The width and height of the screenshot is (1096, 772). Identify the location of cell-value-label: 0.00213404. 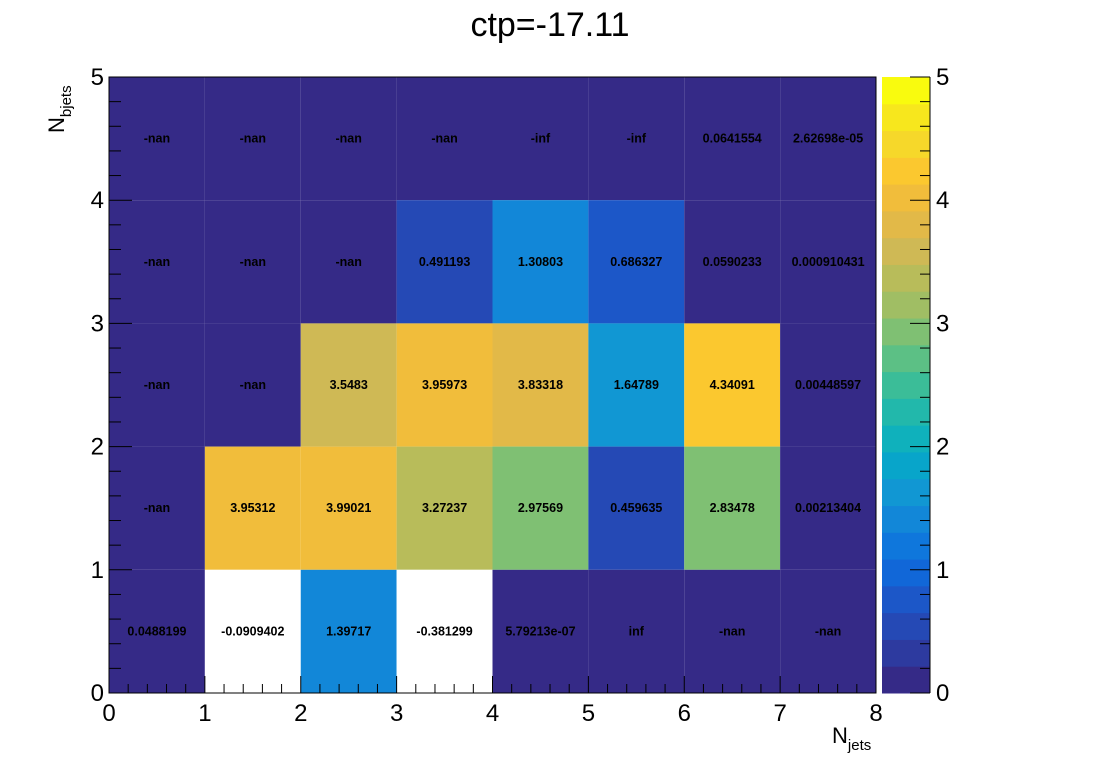
(828, 508).